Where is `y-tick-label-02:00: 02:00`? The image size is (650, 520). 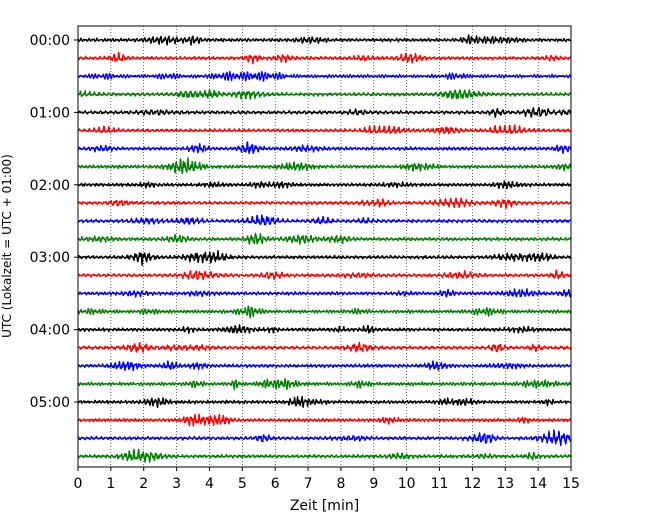
y-tick-label-02:00: 02:00 is located at coordinates (50, 186).